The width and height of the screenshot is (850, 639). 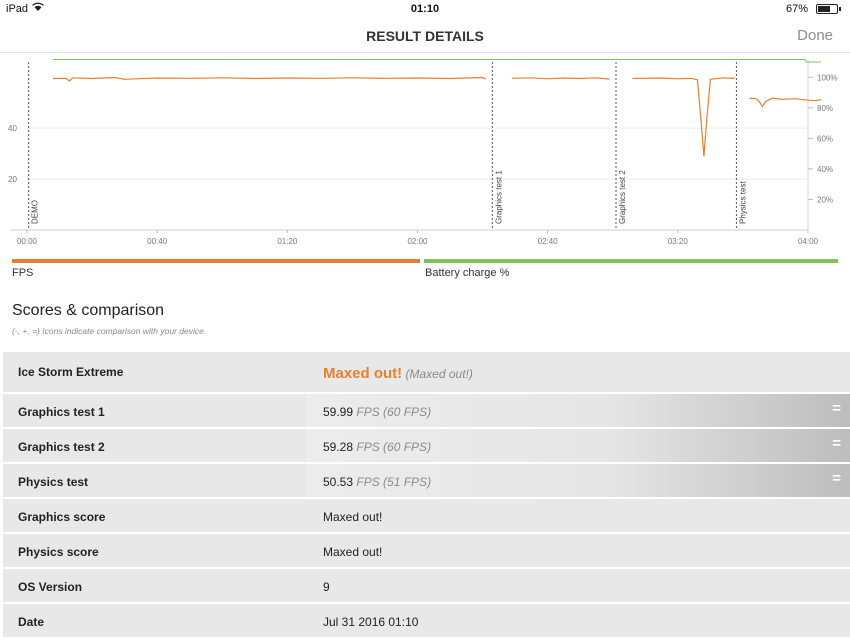 I want to click on fps-value: 50.53, so click(x=338, y=482).